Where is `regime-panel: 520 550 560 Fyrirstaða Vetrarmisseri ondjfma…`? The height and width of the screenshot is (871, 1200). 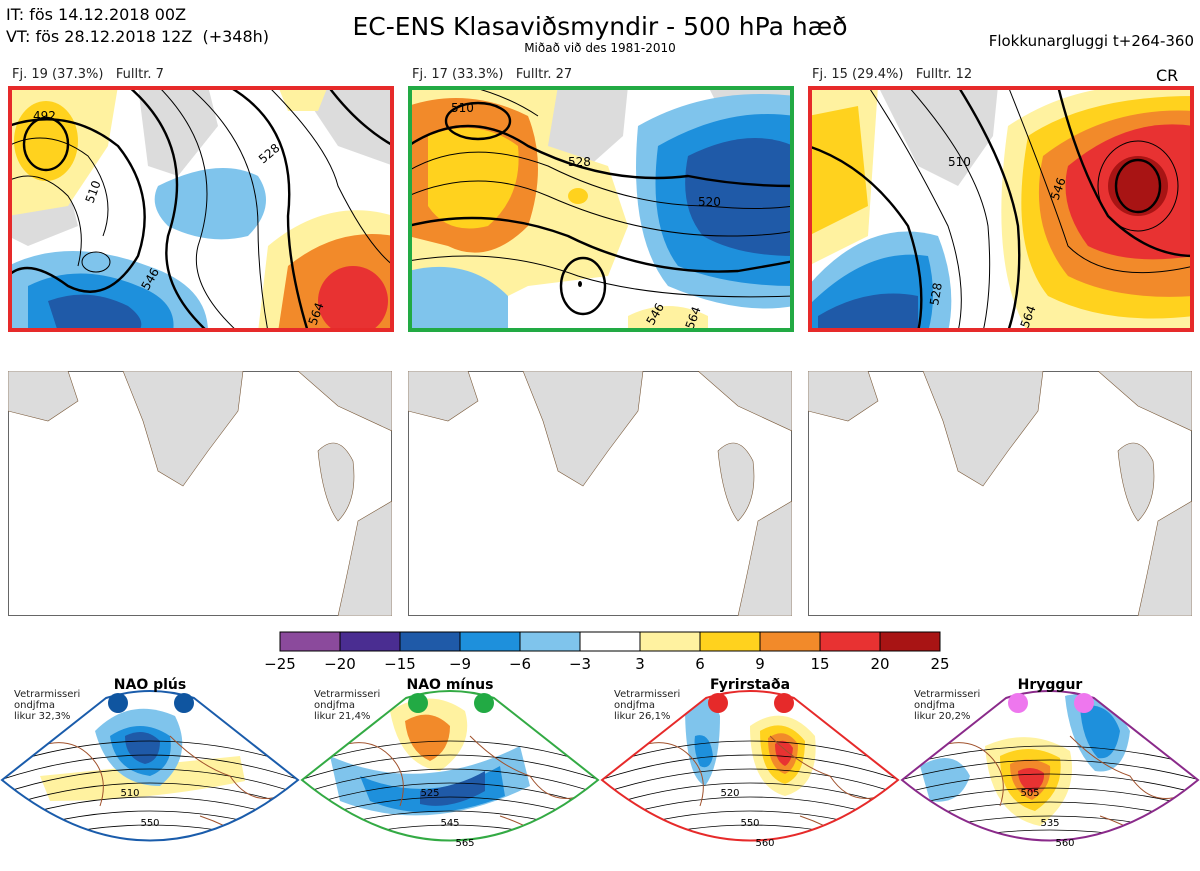 regime-panel: 520 550 560 Fyrirstaða Vetrarmisseri ondjfma… is located at coordinates (750, 773).